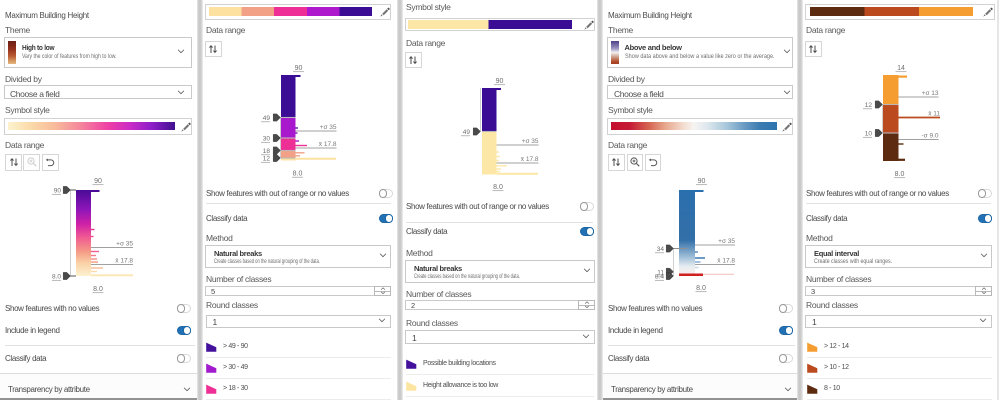 Image resolution: width=999 pixels, height=400 pixels. I want to click on svg-text: 34, so click(661, 249).